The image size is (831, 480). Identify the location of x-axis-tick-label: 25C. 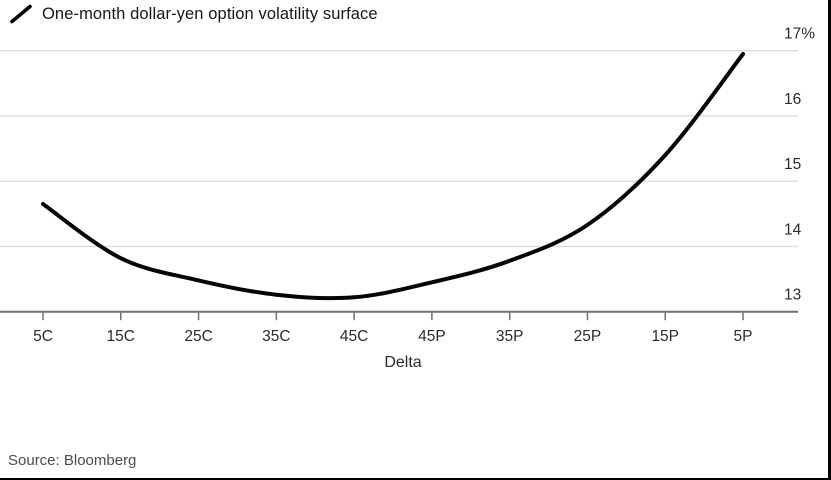
(198, 336).